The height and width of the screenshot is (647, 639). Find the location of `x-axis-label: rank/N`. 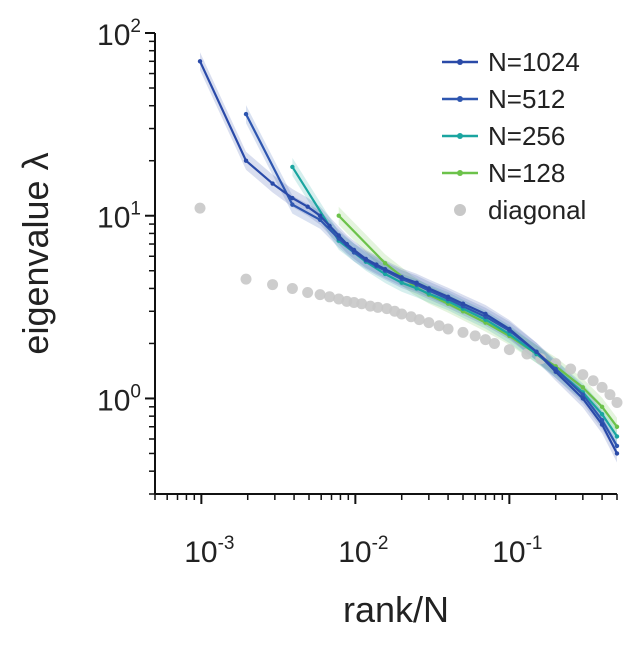

x-axis-label: rank/N is located at coordinates (396, 609).